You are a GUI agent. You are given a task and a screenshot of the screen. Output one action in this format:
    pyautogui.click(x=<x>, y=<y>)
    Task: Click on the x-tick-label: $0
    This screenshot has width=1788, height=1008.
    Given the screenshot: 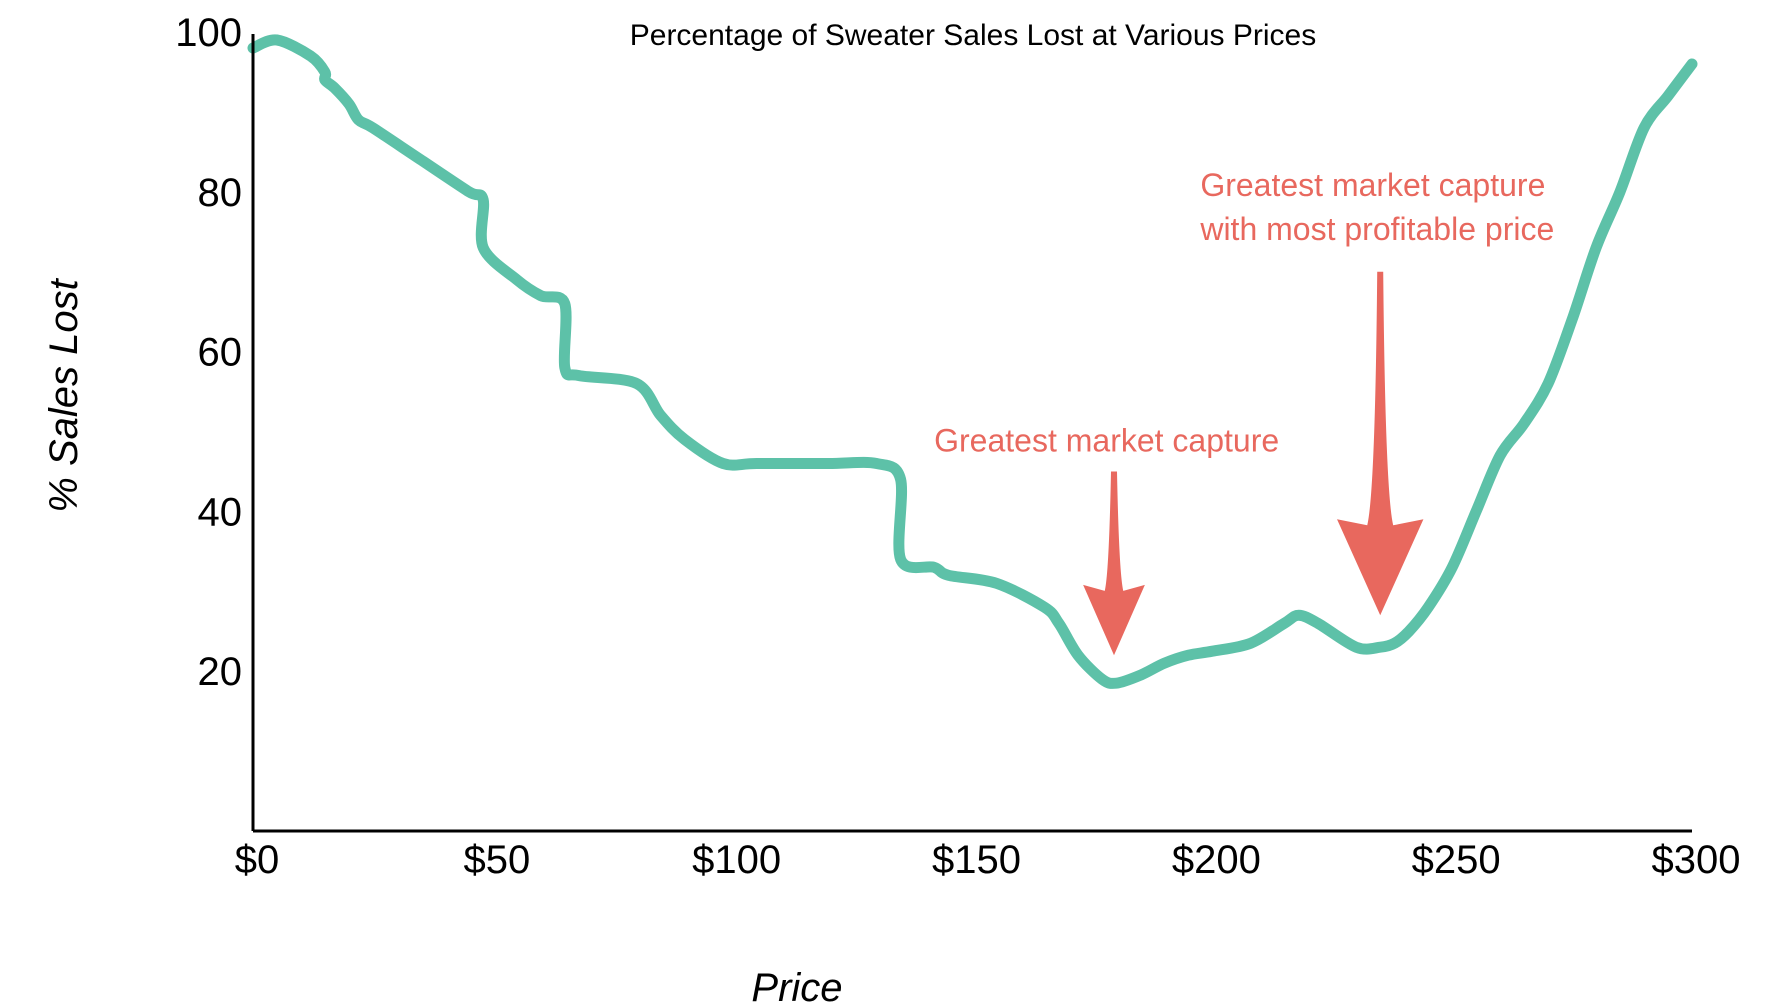 What is the action you would take?
    pyautogui.click(x=257, y=860)
    